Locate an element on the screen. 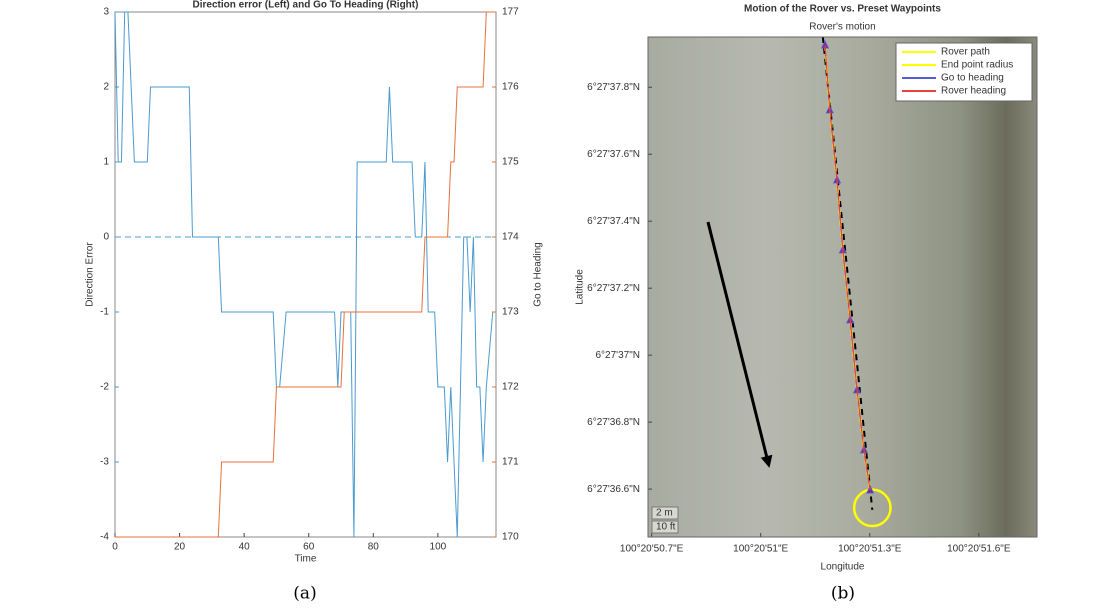  chart-subtitle: Rover's motion is located at coordinates (842, 27).